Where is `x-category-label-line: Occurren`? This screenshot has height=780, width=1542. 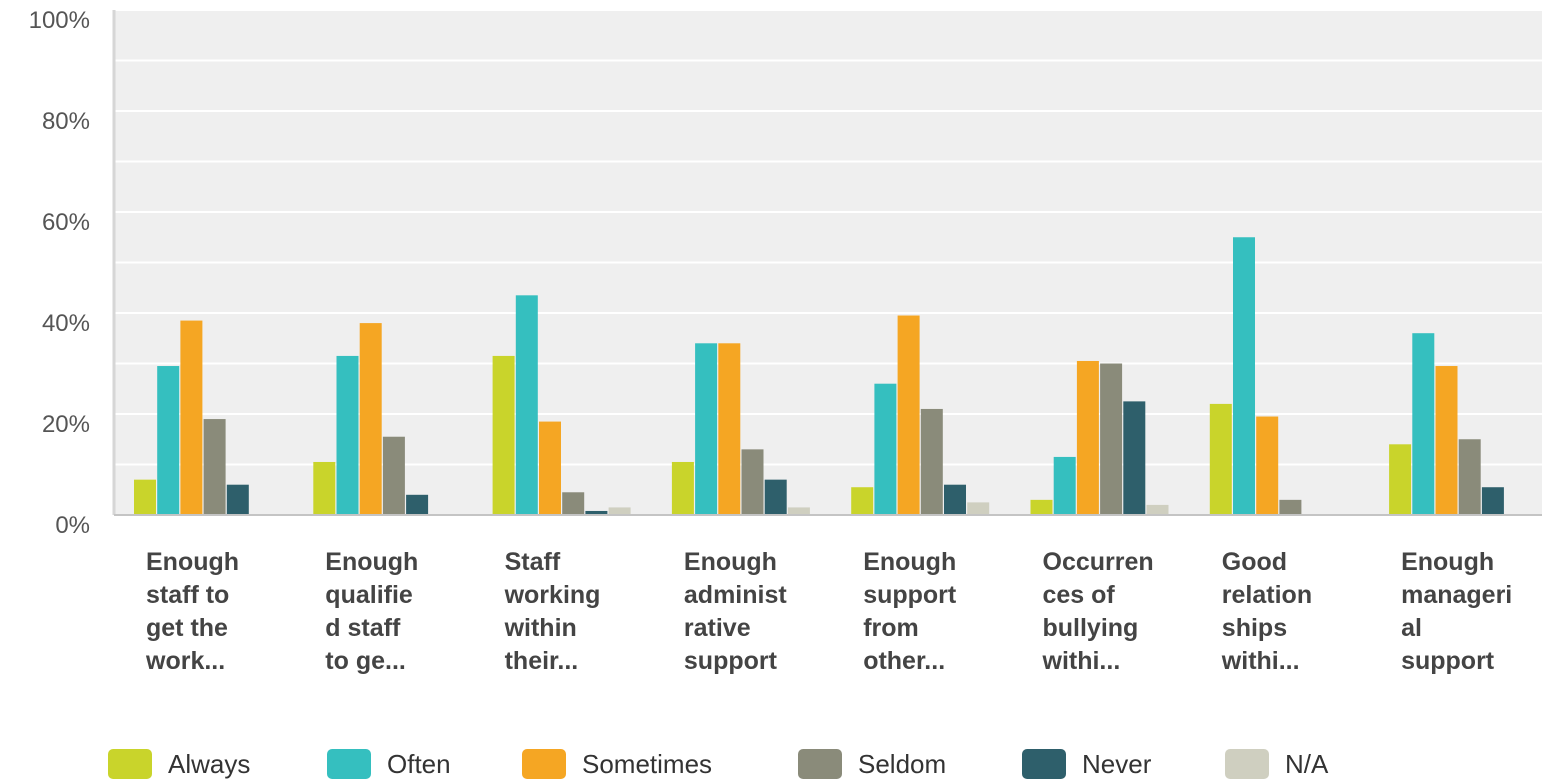 x-category-label-line: Occurren is located at coordinates (1098, 562).